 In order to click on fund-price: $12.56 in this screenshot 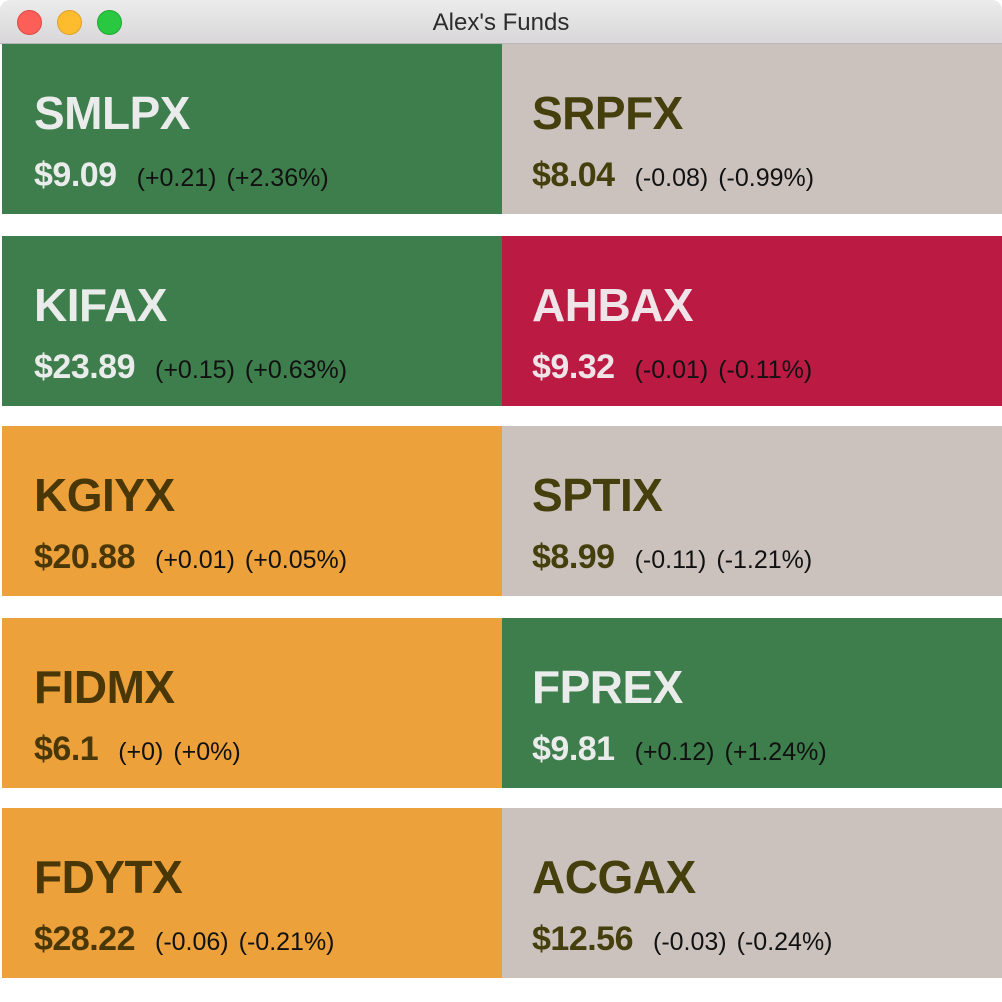, I will do `click(583, 939)`.